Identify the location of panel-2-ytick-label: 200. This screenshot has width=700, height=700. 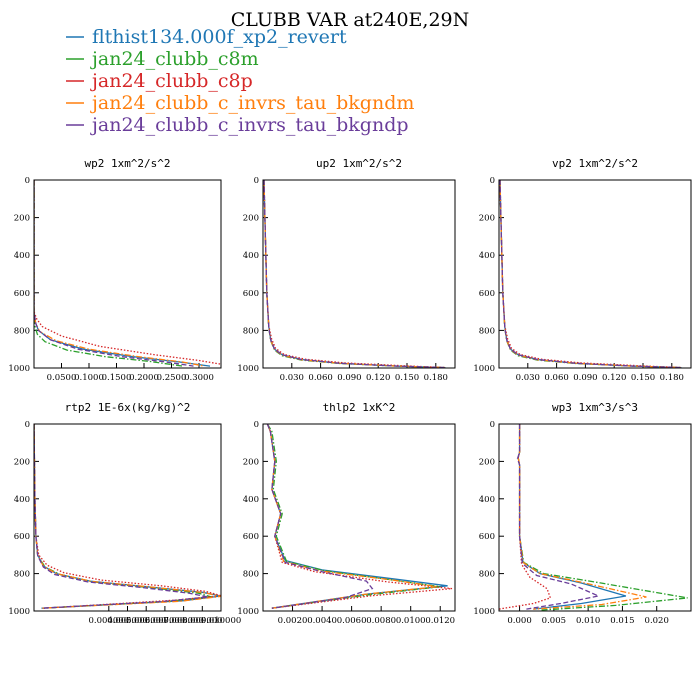
(251, 219).